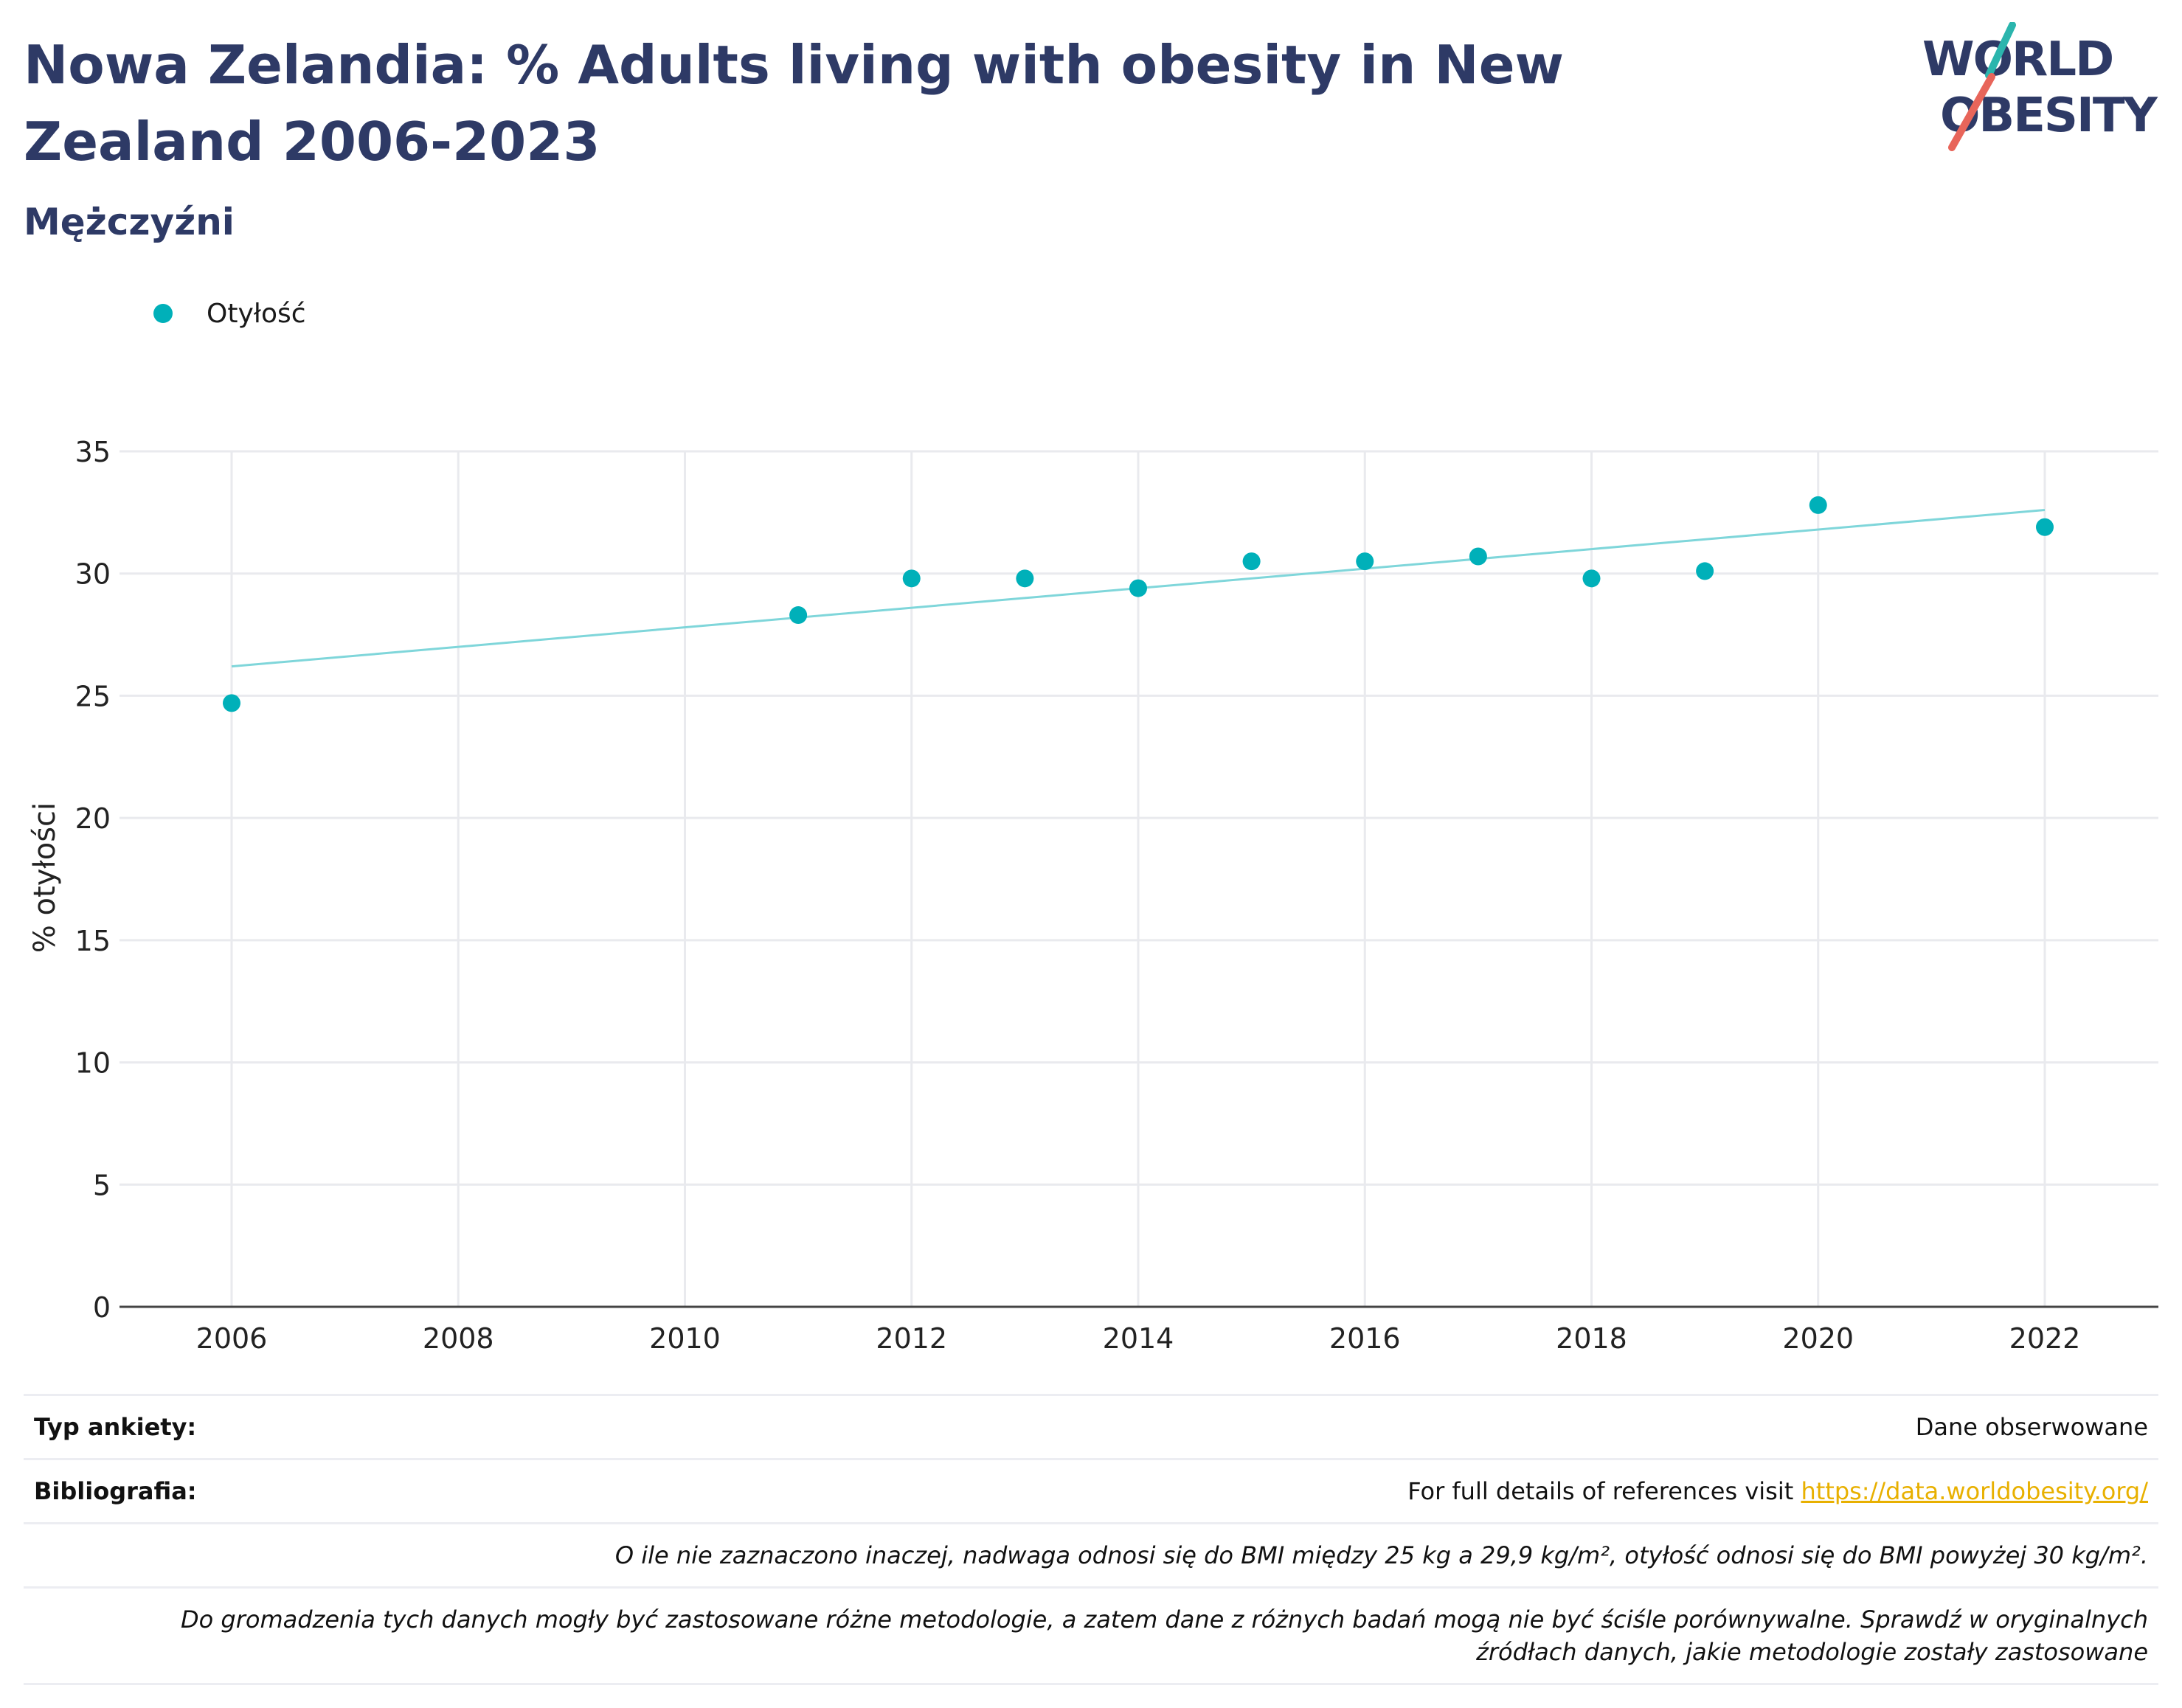 The width and height of the screenshot is (2182, 1708). What do you see at coordinates (1138, 604) in the screenshot?
I see `data-points` at bounding box center [1138, 604].